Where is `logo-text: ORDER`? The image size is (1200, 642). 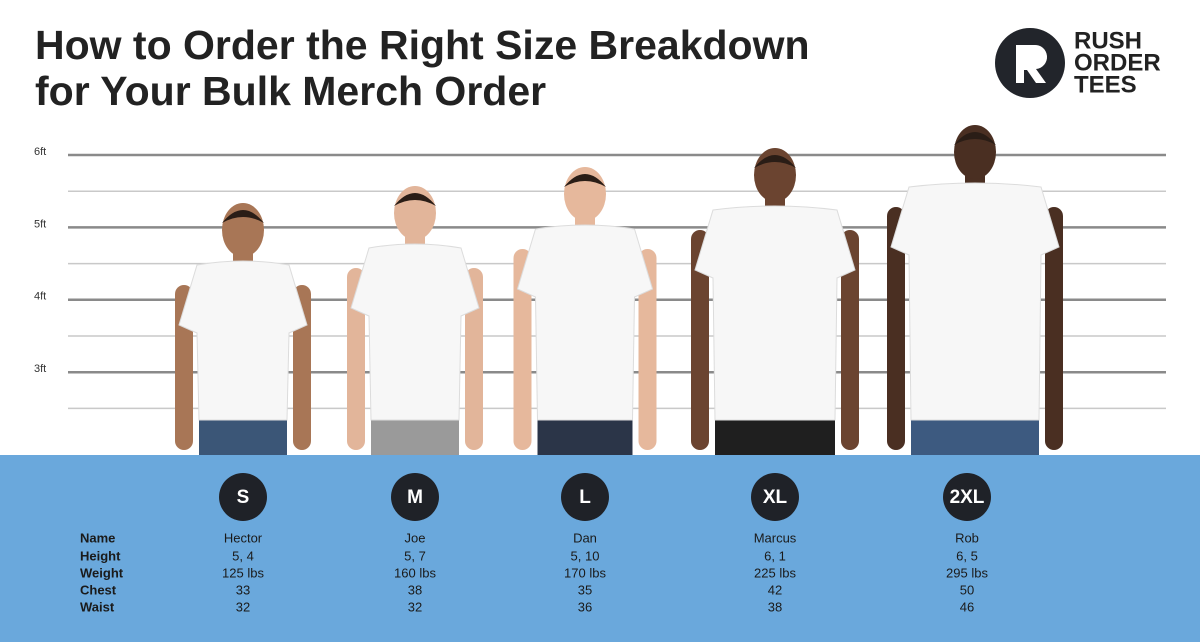 logo-text: ORDER is located at coordinates (1117, 62).